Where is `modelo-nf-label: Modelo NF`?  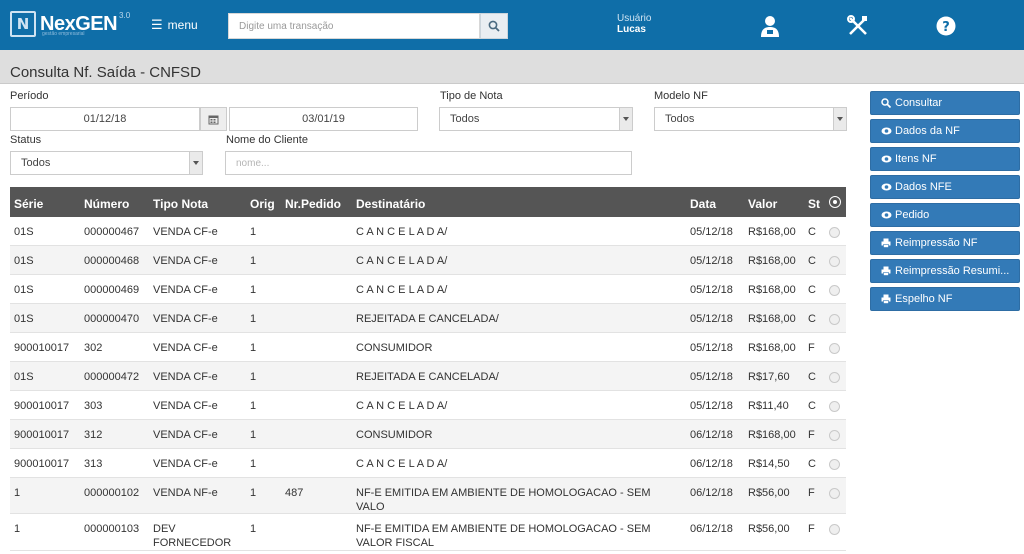
modelo-nf-label: Modelo NF is located at coordinates (681, 96).